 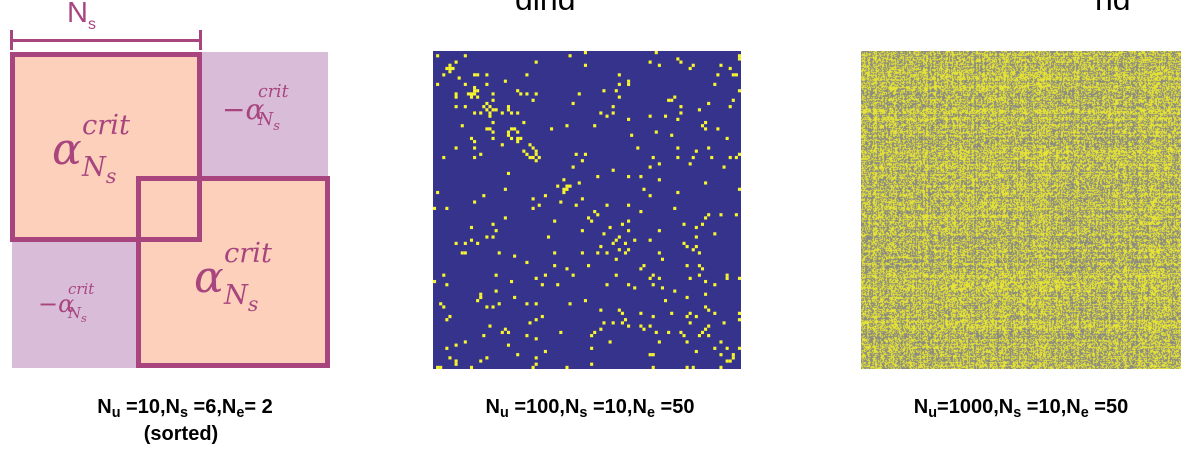 What do you see at coordinates (545, 5) in the screenshot?
I see `cutoff-text-left: ging` at bounding box center [545, 5].